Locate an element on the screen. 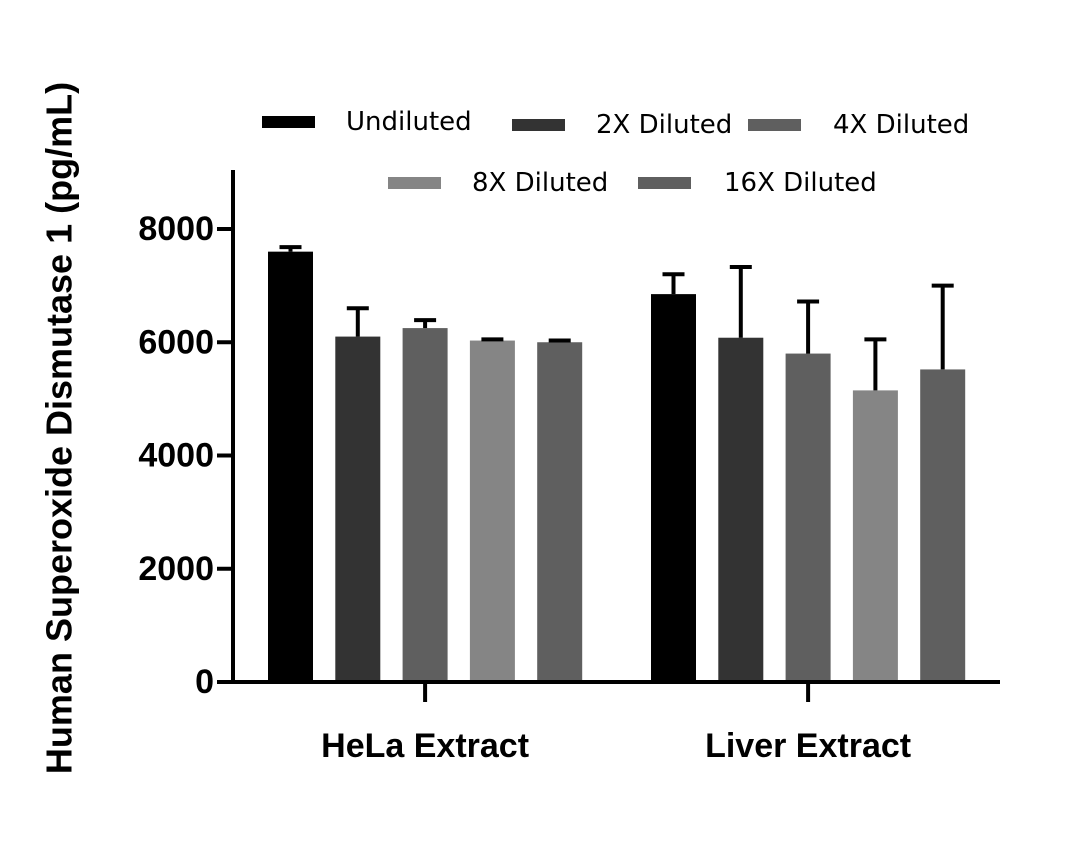 The width and height of the screenshot is (1072, 849). x-category-label: HeLa Extract is located at coordinates (425, 746).